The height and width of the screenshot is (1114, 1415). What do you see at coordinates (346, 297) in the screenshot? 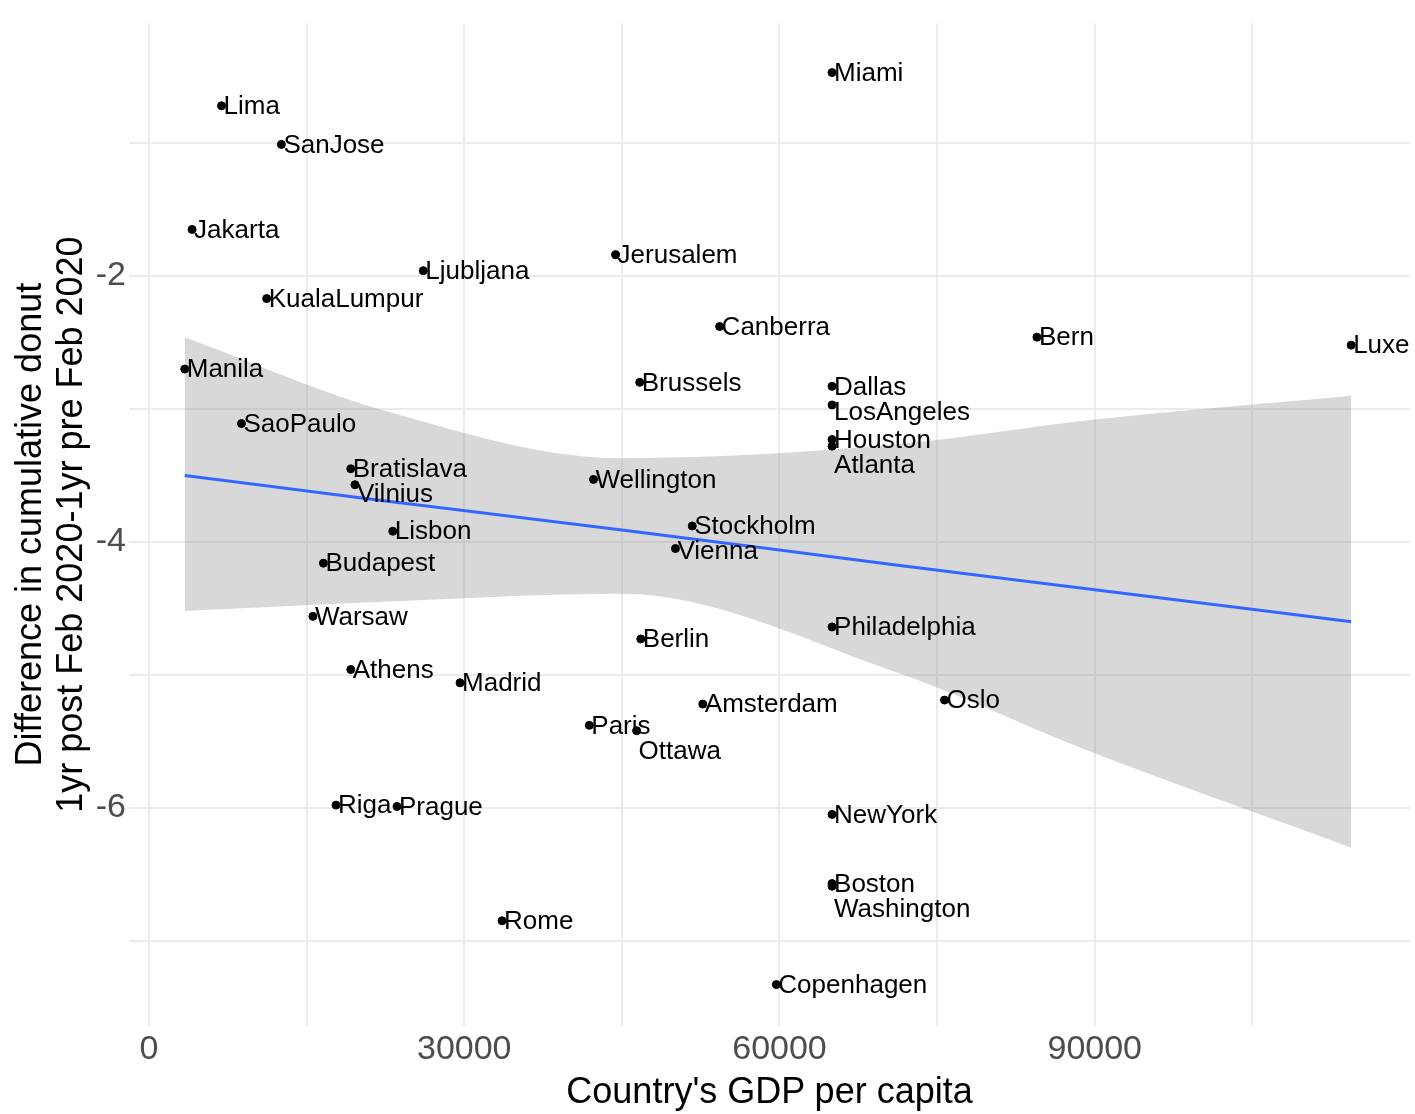
I see `annotation: KualaLumpur` at bounding box center [346, 297].